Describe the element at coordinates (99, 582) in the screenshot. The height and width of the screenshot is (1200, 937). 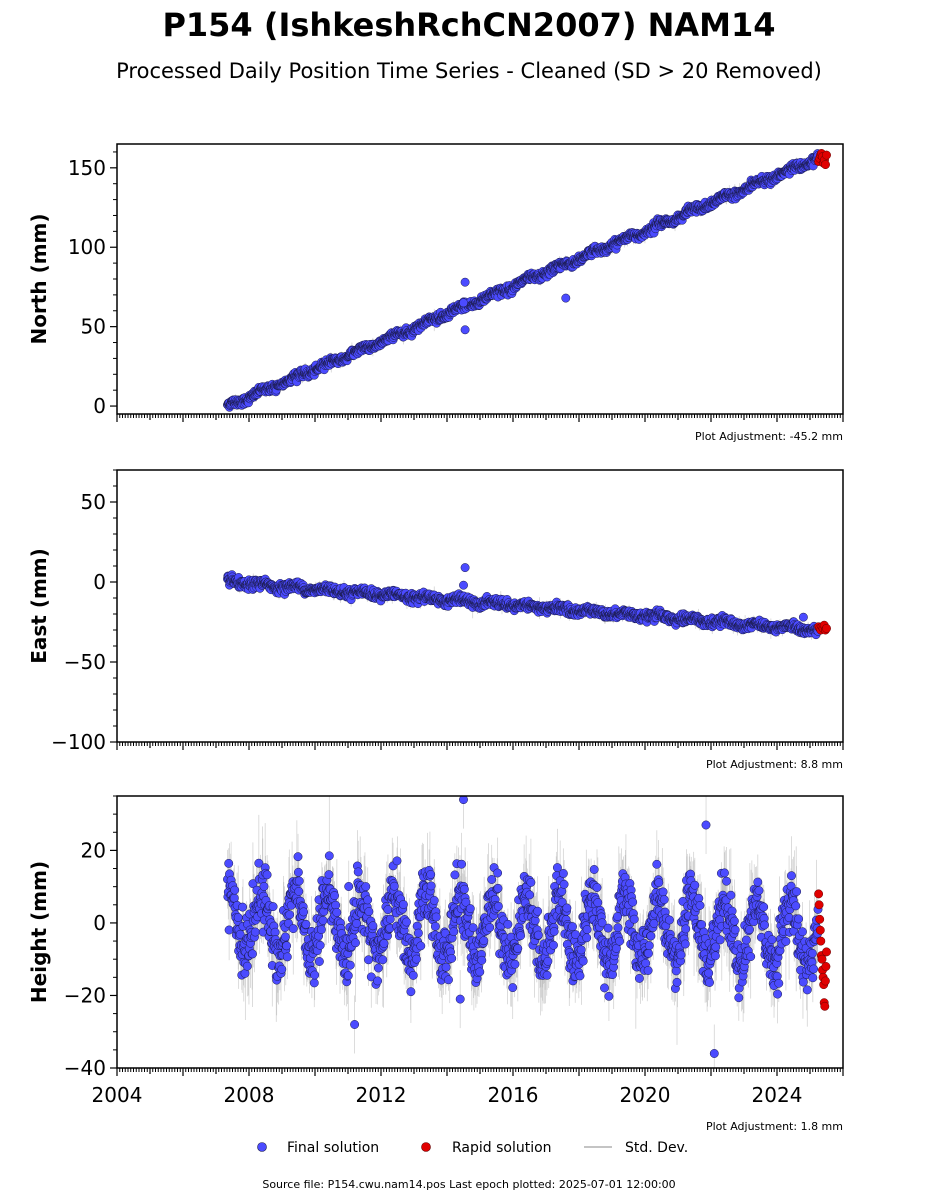
I see `y-tick-label: 0` at that location.